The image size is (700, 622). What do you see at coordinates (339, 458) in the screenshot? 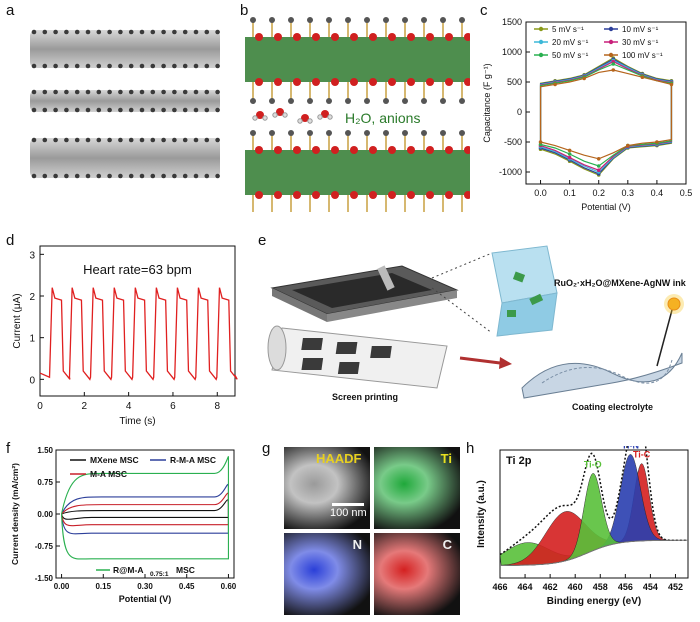
I see `eds-tile-label: HAADF` at bounding box center [339, 458].